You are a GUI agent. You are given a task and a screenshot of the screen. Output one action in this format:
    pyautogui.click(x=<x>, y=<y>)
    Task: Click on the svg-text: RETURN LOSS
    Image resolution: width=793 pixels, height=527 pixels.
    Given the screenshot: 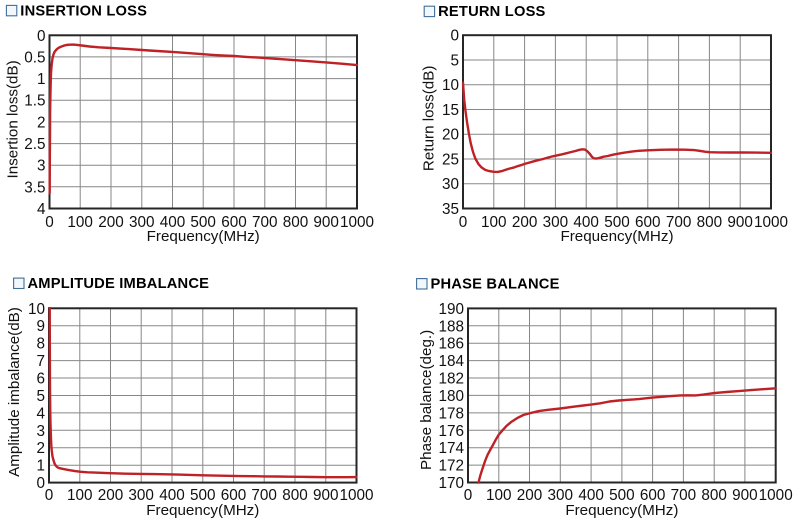 What is the action you would take?
    pyautogui.click(x=491, y=12)
    